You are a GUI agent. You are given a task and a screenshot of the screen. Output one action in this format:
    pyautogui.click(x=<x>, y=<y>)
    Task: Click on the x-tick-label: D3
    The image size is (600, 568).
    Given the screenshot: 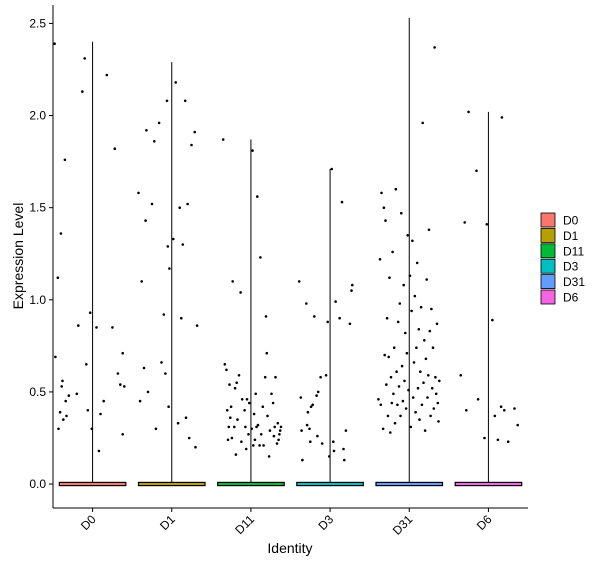 What is the action you would take?
    pyautogui.click(x=325, y=522)
    